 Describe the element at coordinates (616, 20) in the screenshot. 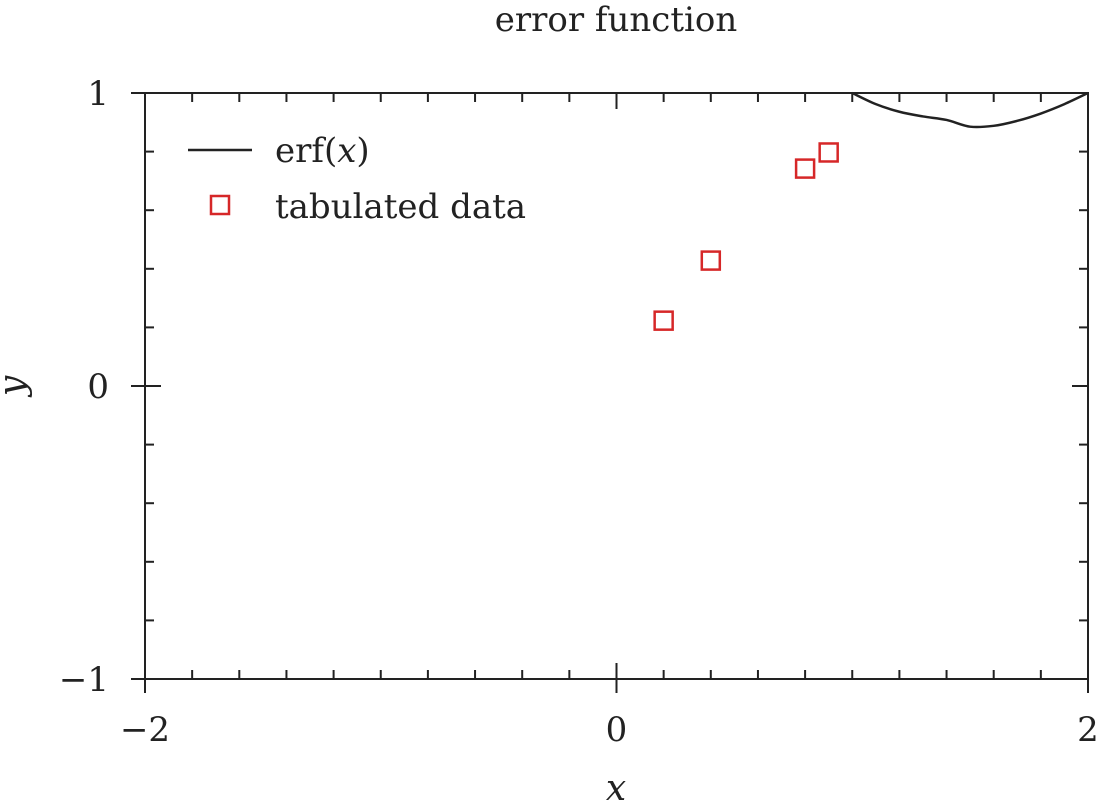

I see `chart-title: error function` at that location.